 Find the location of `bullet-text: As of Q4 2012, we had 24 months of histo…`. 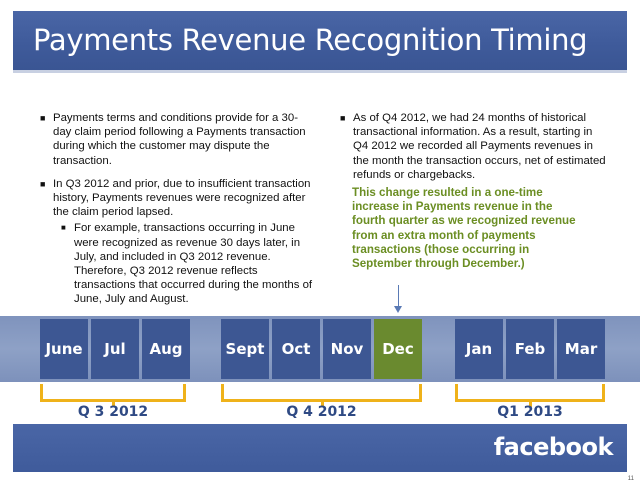

bullet-text: As of Q4 2012, we had 24 months of histo… is located at coordinates (479, 146).